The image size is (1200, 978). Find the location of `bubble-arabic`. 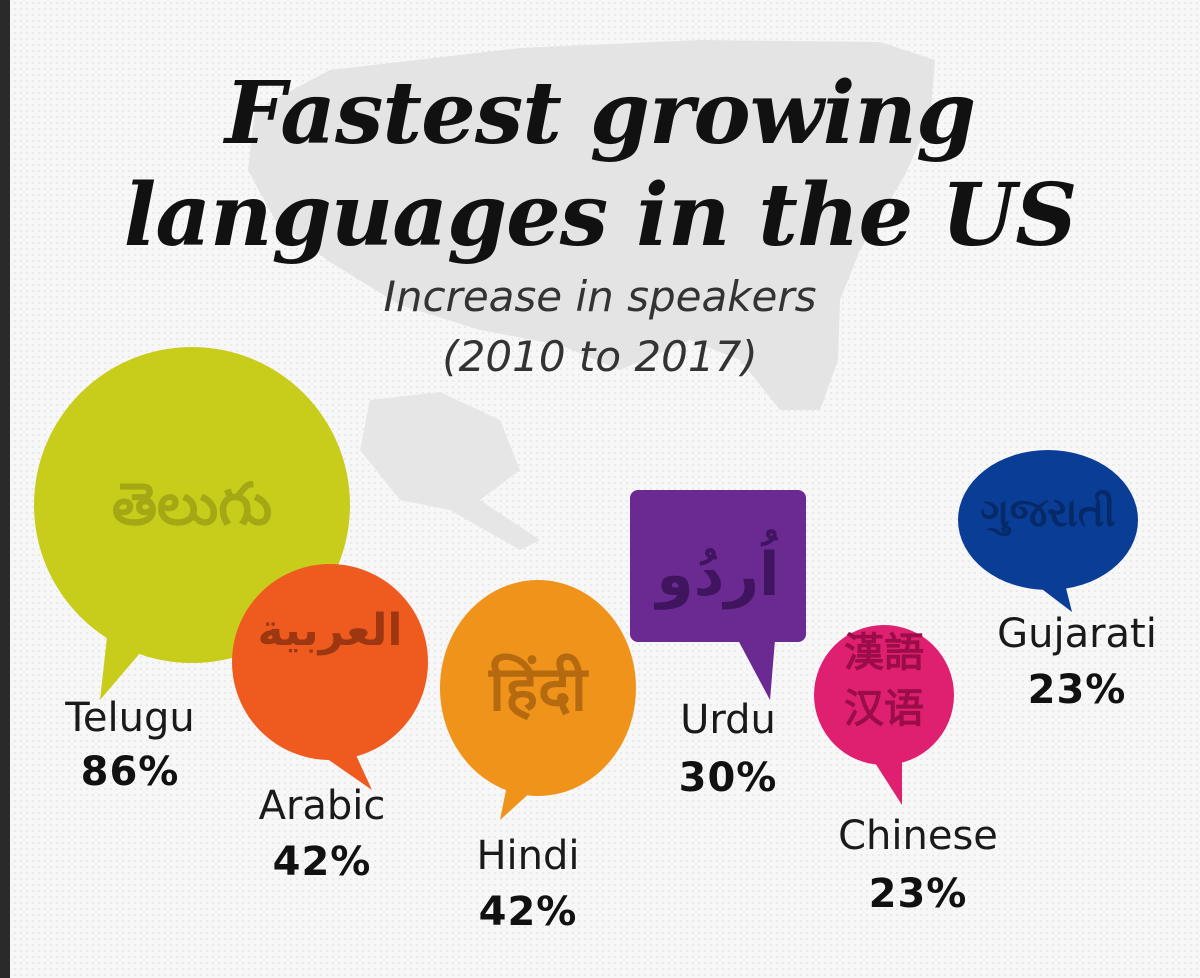

bubble-arabic is located at coordinates (330, 677).